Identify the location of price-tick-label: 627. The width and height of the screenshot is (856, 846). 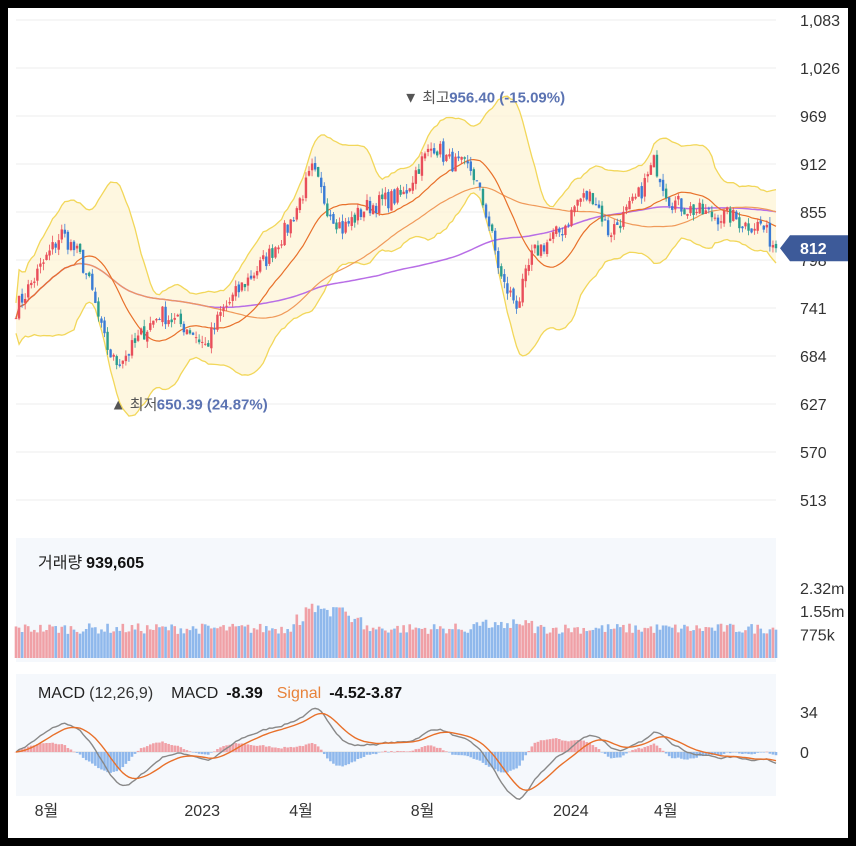
(813, 405).